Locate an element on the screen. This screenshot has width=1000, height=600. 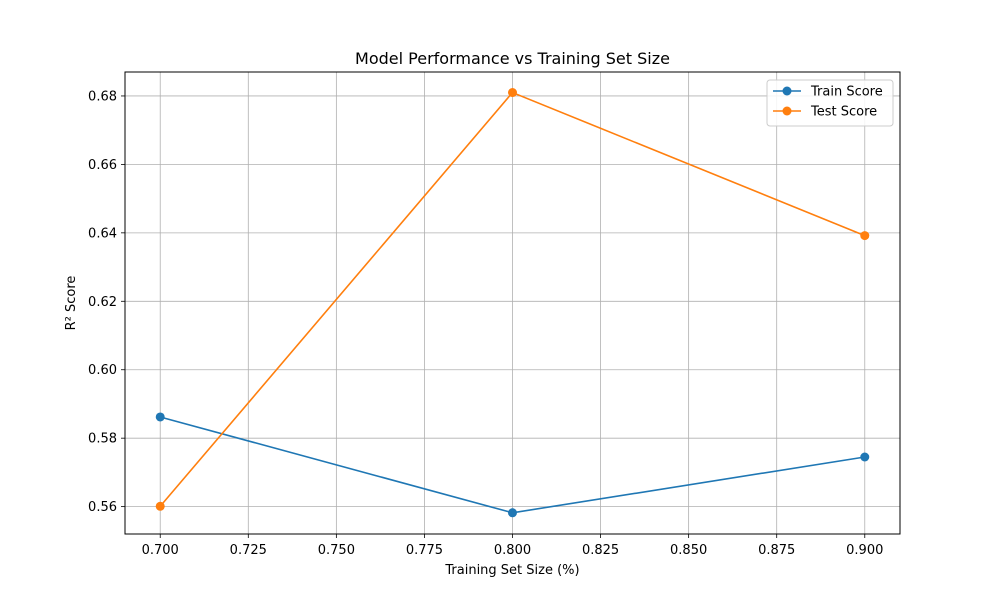
y-tick-label: 0.64 is located at coordinates (102, 233).